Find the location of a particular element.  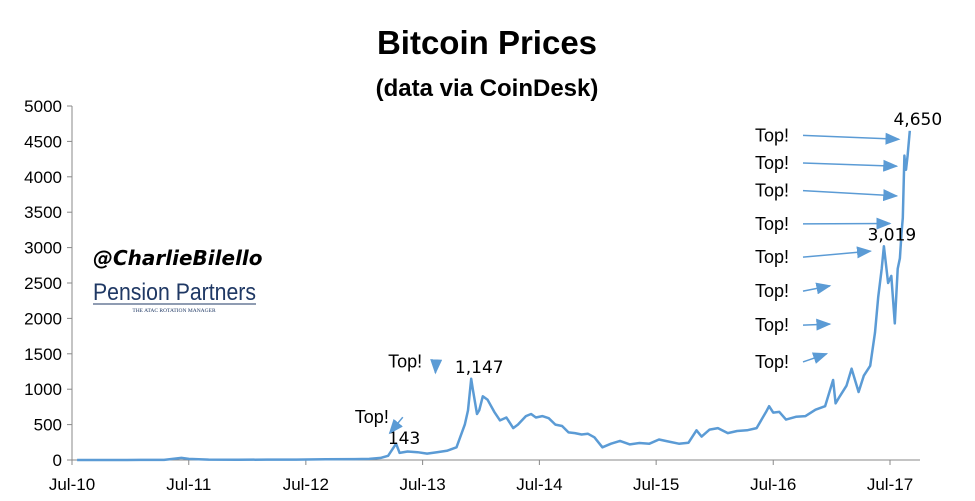

y-tick-label: 2500 is located at coordinates (43, 283).